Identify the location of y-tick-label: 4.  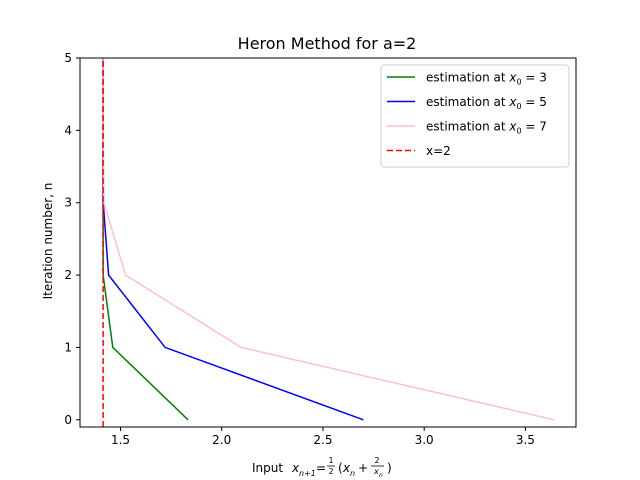
(68, 130).